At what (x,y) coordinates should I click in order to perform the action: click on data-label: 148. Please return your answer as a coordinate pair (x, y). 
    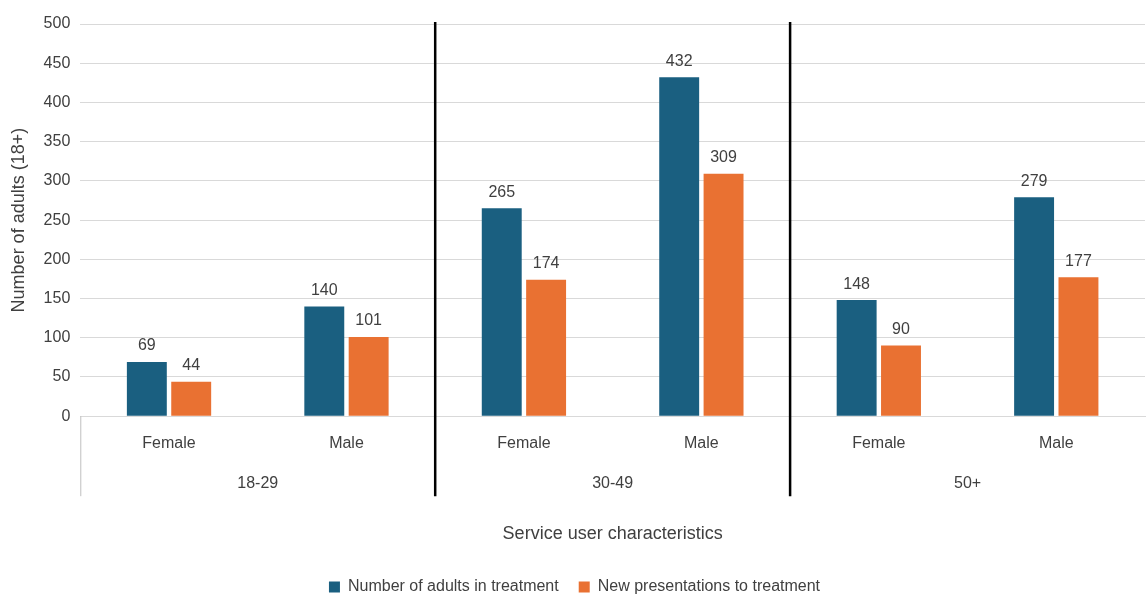
    Looking at the image, I should click on (857, 283).